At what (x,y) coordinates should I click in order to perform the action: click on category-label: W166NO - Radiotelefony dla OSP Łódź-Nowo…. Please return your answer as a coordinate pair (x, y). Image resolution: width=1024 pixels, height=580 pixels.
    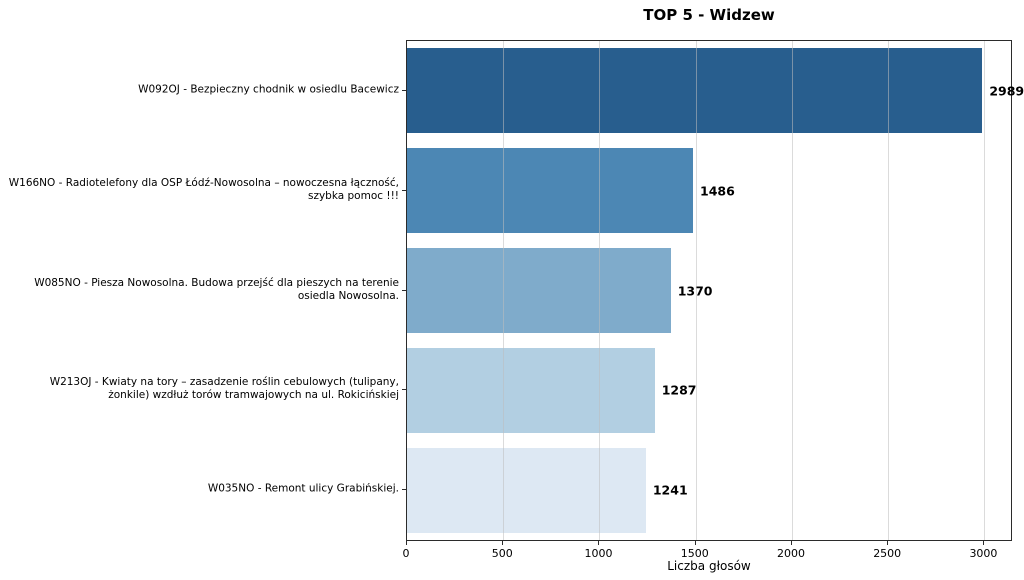
    Looking at the image, I should click on (203, 189).